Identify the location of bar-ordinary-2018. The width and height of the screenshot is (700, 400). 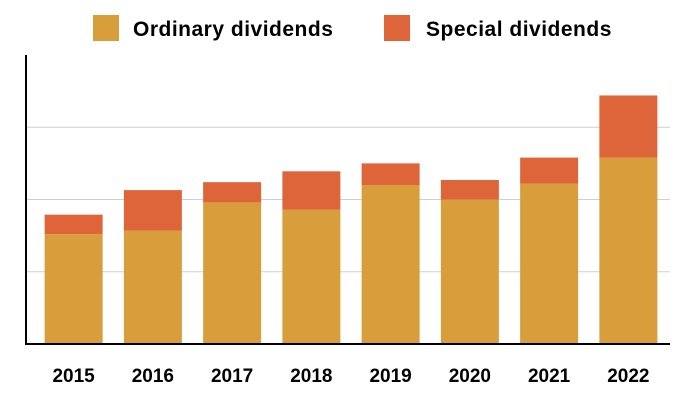
(311, 276).